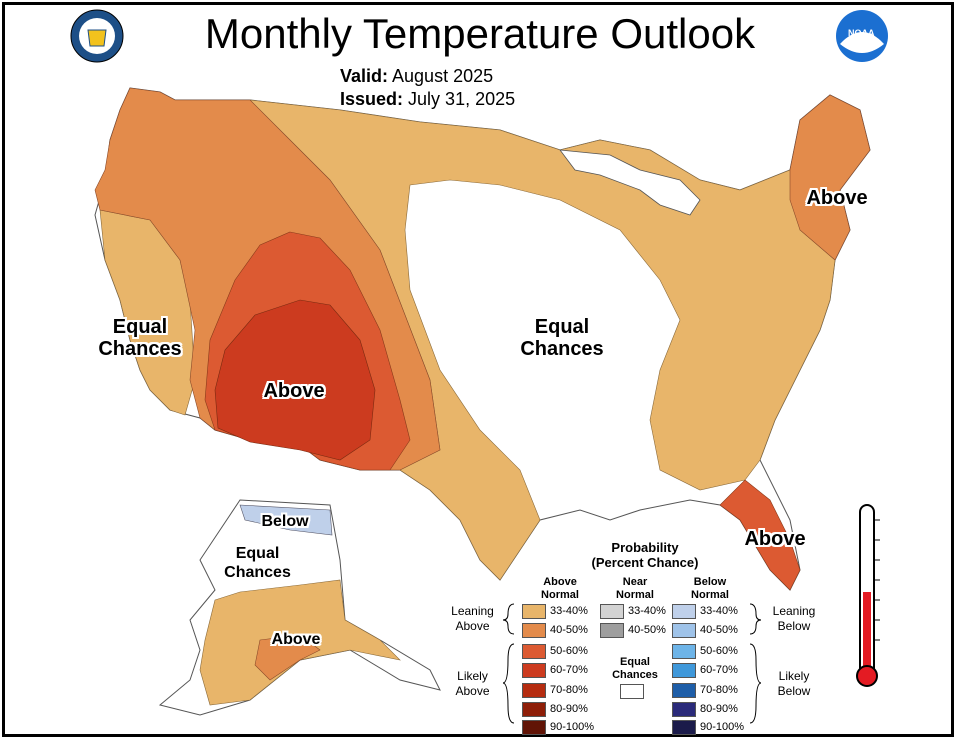 This screenshot has width=960, height=743. What do you see at coordinates (630, 182) in the screenshot?
I see `great-lakes` at bounding box center [630, 182].